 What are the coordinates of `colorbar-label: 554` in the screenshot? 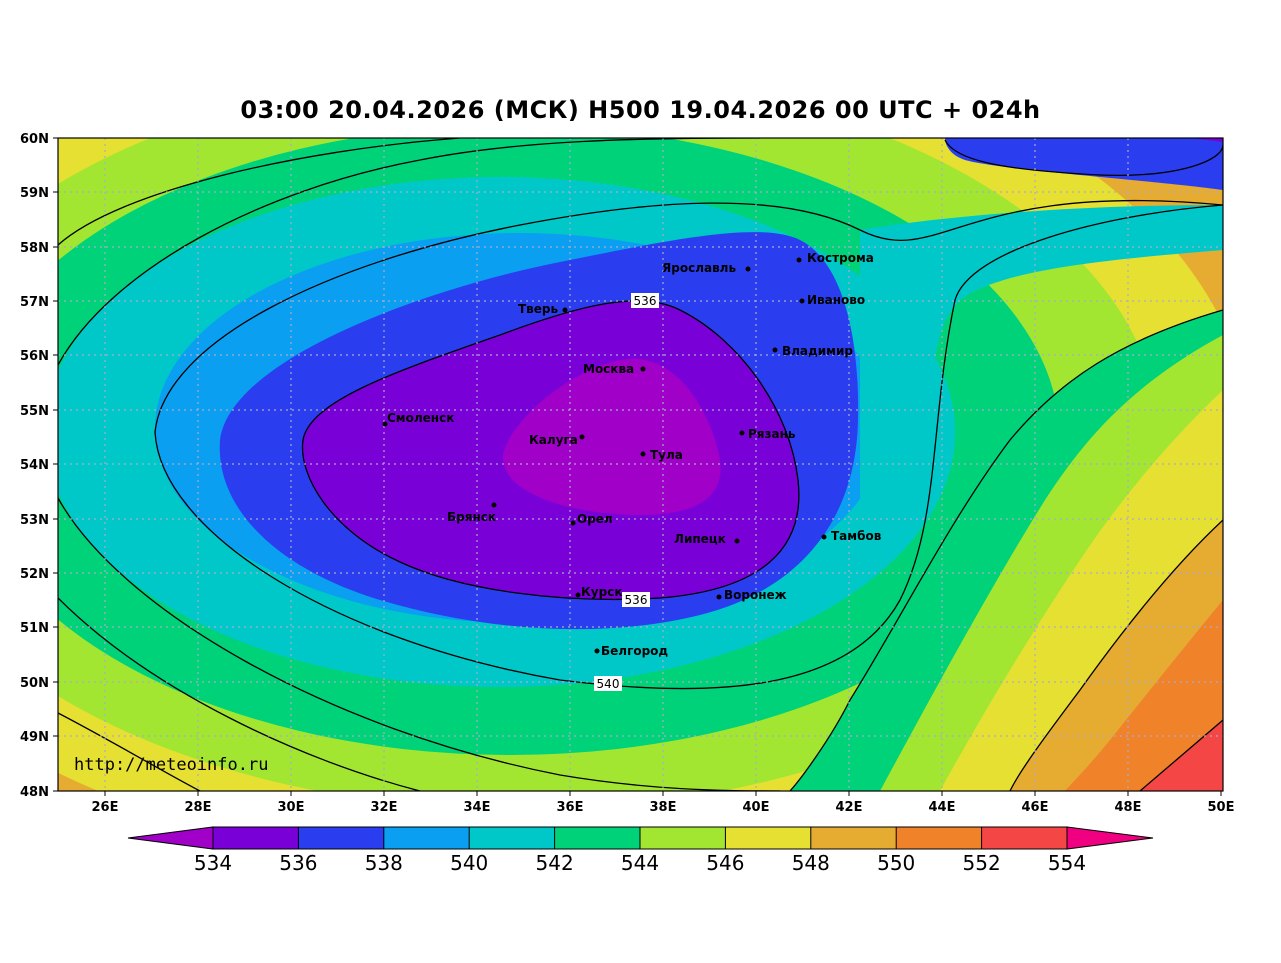 It's located at (1067, 863).